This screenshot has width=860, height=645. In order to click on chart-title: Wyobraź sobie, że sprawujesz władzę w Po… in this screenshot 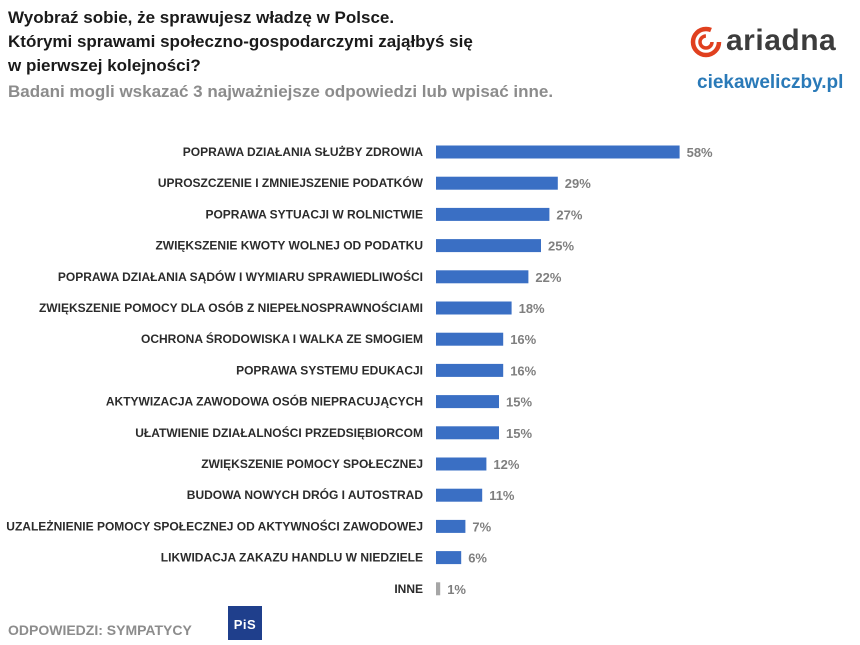, I will do `click(318, 42)`.